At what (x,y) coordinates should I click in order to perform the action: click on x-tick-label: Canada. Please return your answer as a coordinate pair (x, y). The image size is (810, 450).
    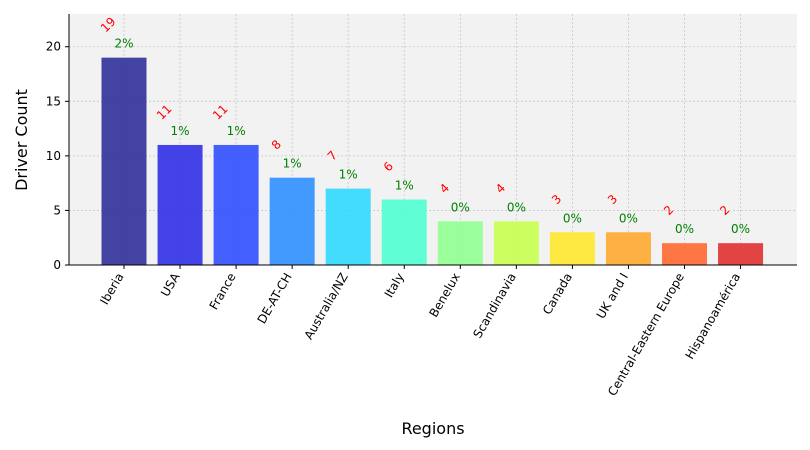
    Looking at the image, I should click on (557, 294).